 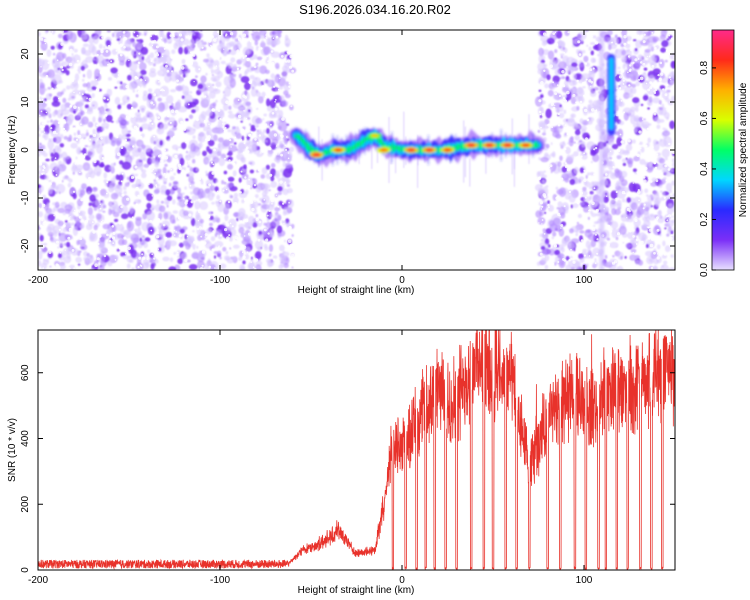 What do you see at coordinates (584, 280) in the screenshot?
I see `spectrogram-x-tick-label: 100` at bounding box center [584, 280].